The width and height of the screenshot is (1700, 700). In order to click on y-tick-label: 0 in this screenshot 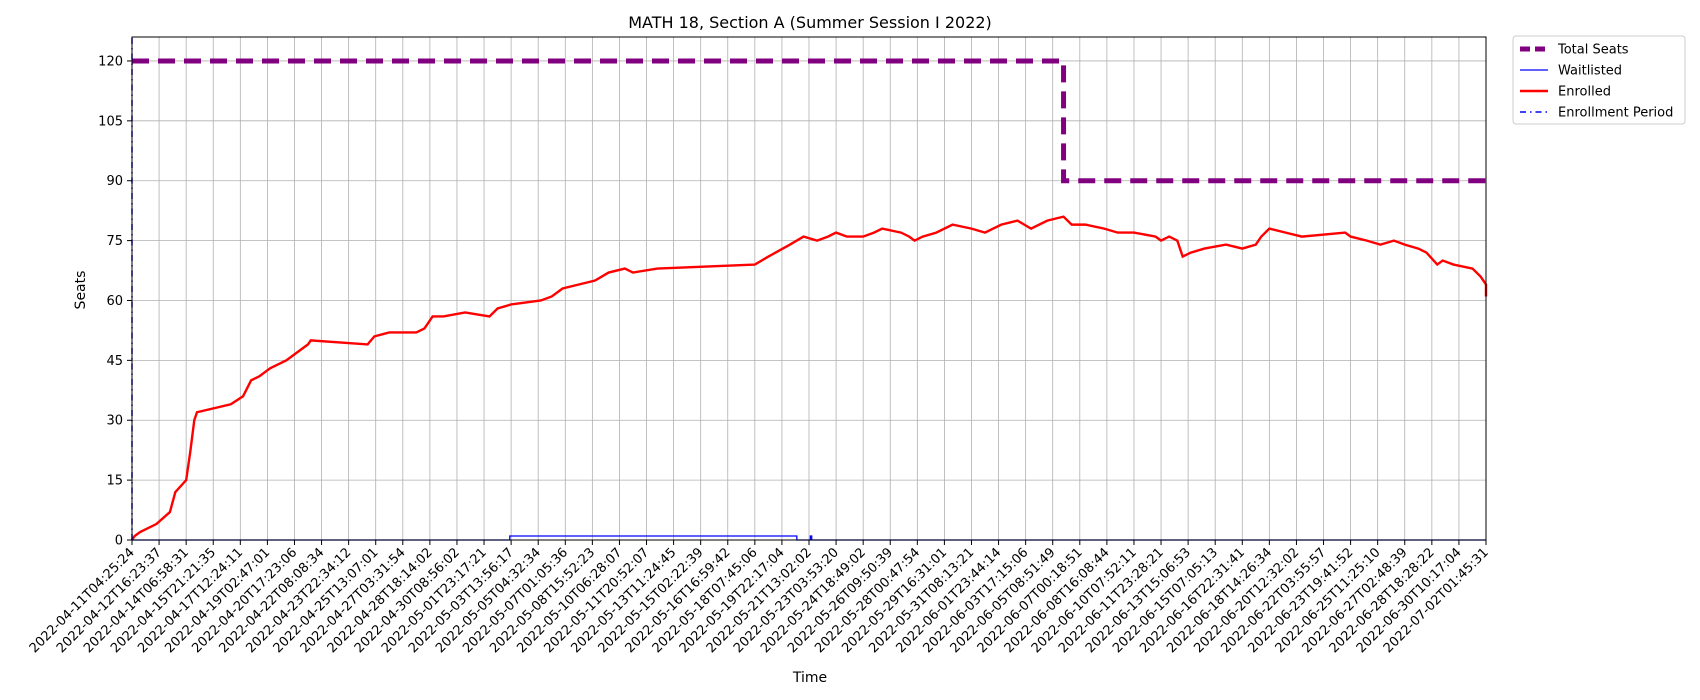, I will do `click(119, 541)`.